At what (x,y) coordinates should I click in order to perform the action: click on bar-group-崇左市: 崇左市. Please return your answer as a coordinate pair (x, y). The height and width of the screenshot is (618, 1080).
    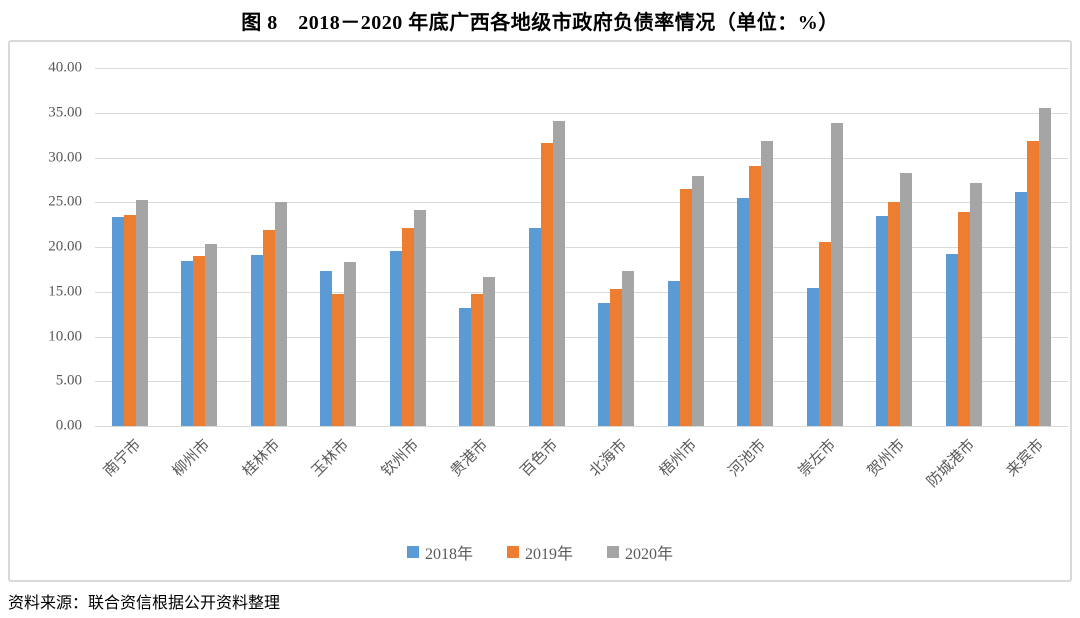
    Looking at the image, I should click on (825, 274).